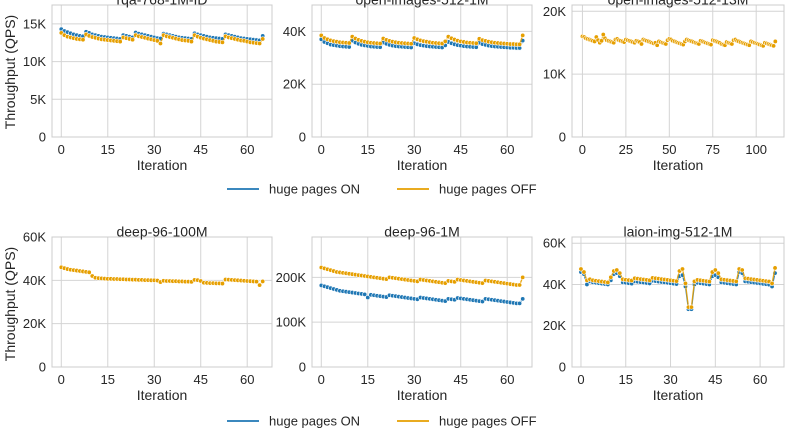 This screenshot has width=789, height=435. I want to click on panel-4: 0 20K 40K 60K 0 15 30 45 60 deep-96-100M Iteration, so click(148, 313).